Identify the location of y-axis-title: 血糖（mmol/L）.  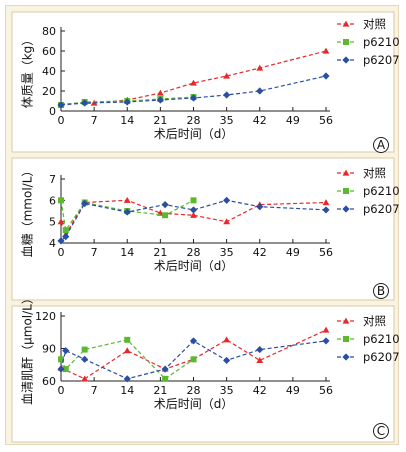
(27, 211).